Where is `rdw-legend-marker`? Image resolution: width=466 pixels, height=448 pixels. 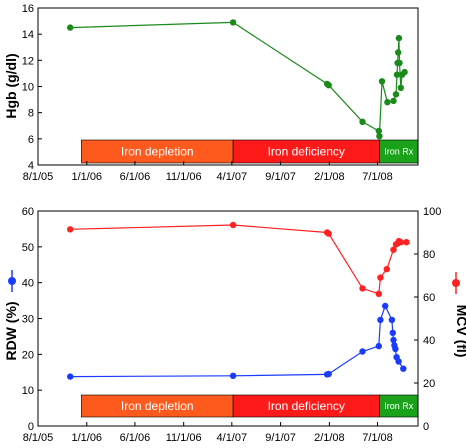 rdw-legend-marker is located at coordinates (12, 281).